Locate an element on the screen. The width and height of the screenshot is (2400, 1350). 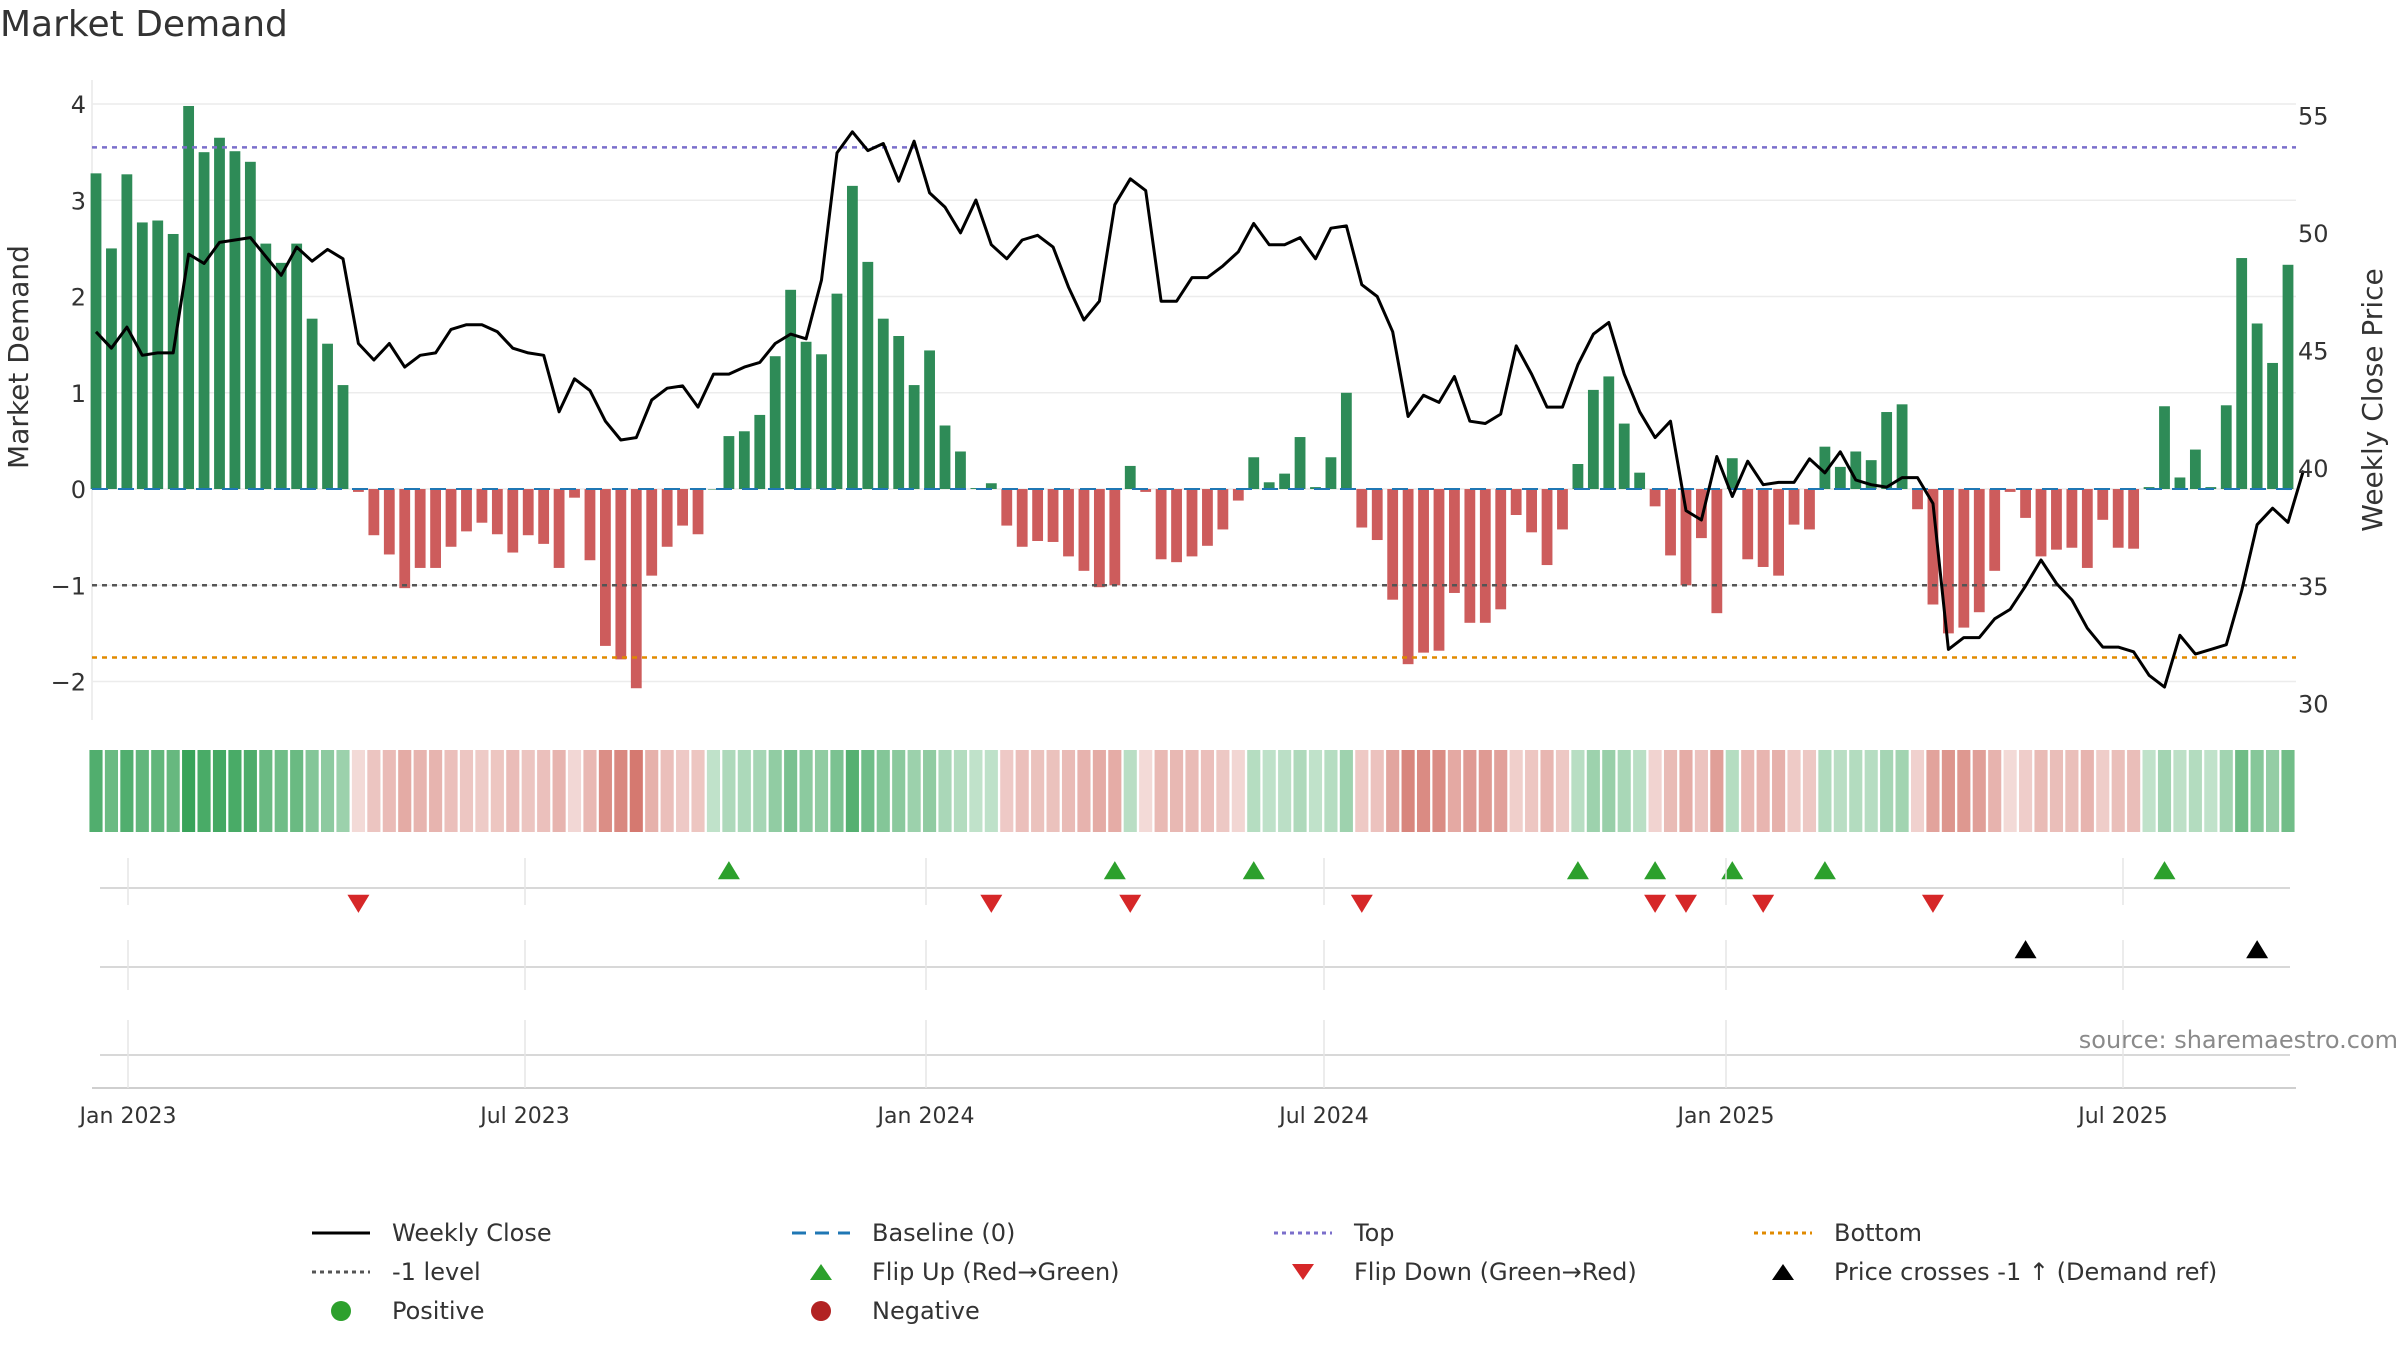
legend-label: Baseline (0) is located at coordinates (944, 1233).